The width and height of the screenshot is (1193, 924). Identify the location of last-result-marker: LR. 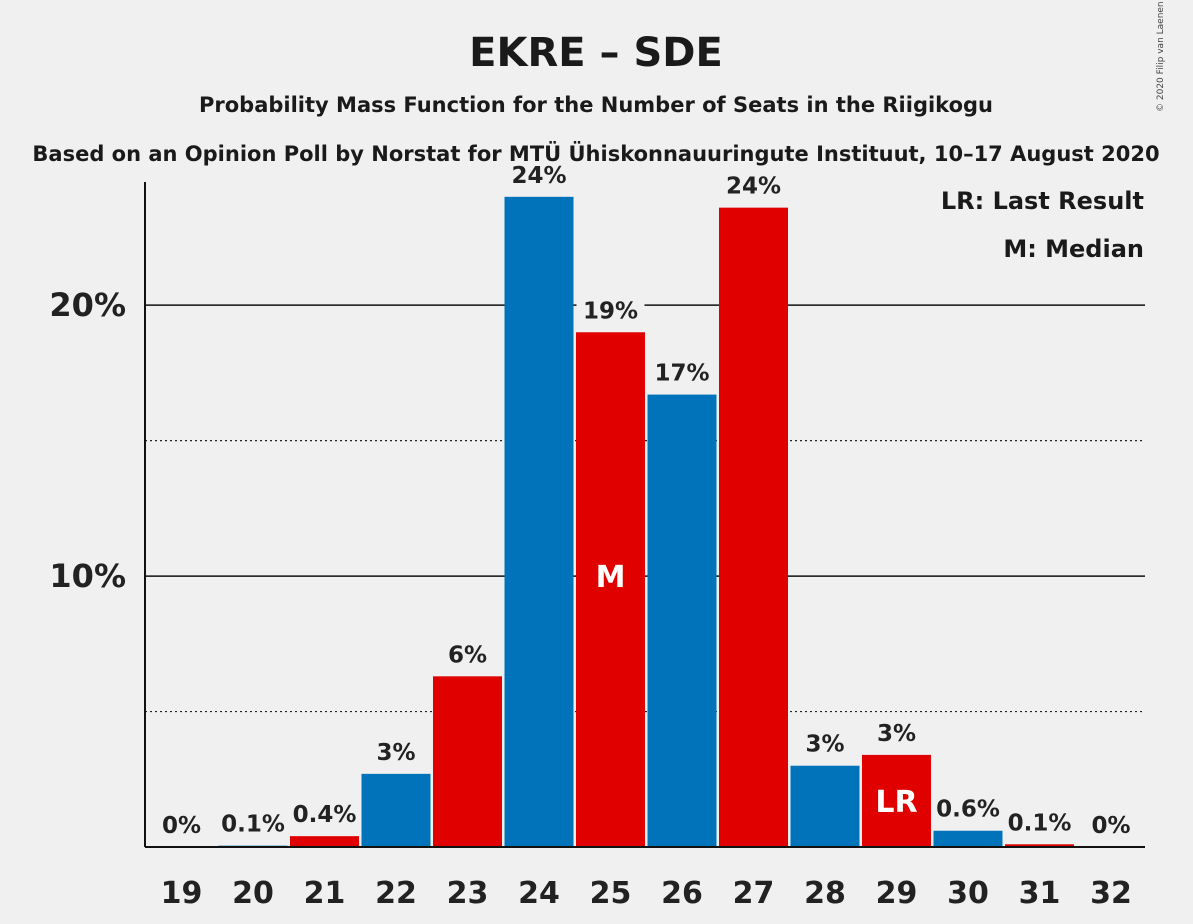
(896, 802).